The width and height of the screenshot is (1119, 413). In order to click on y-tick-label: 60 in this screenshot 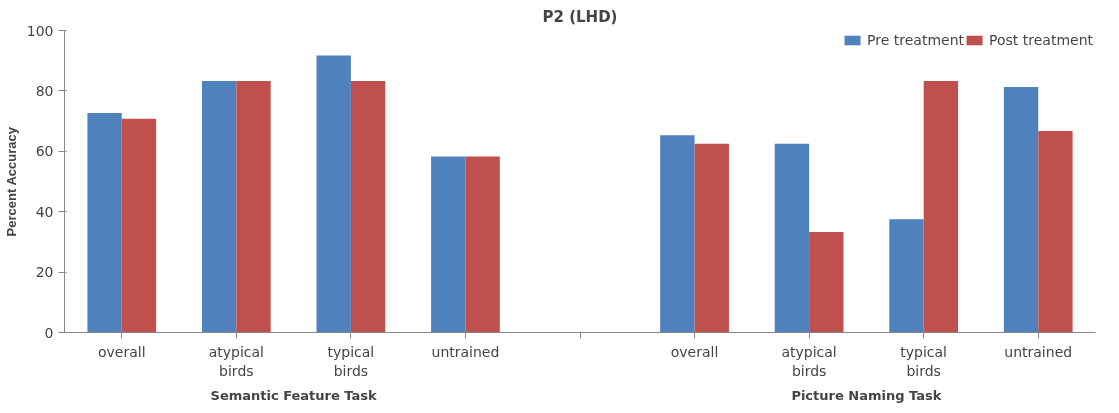, I will do `click(44, 151)`.